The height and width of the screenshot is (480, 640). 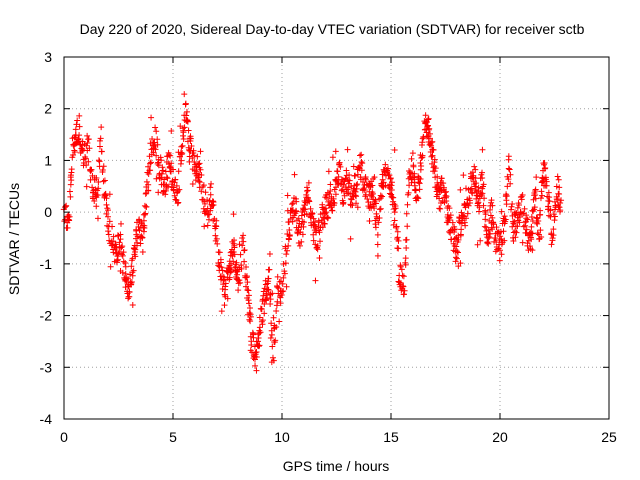 I want to click on x-tick-label: 25, so click(x=609, y=437).